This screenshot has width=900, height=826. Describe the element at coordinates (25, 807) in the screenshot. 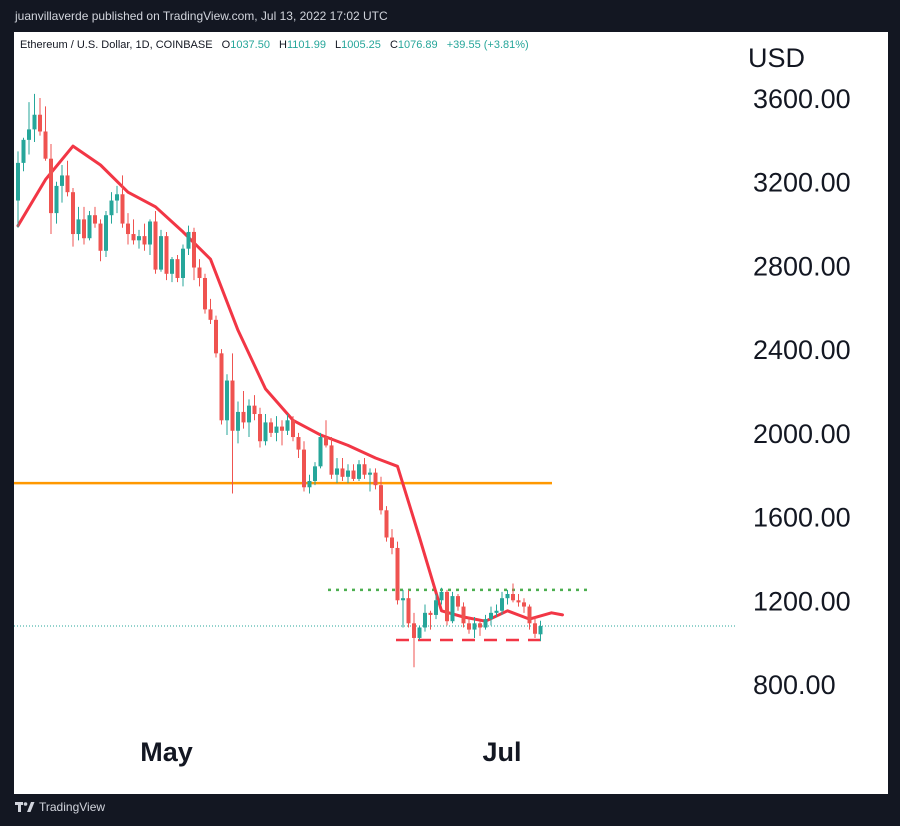

I see `tradingview-logo-icon` at that location.